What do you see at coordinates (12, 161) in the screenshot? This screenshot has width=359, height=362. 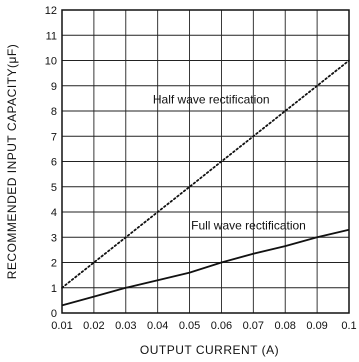 I see `y-axis-label: RECOMMENDED INPUT CAPACITY(μF)` at bounding box center [12, 161].